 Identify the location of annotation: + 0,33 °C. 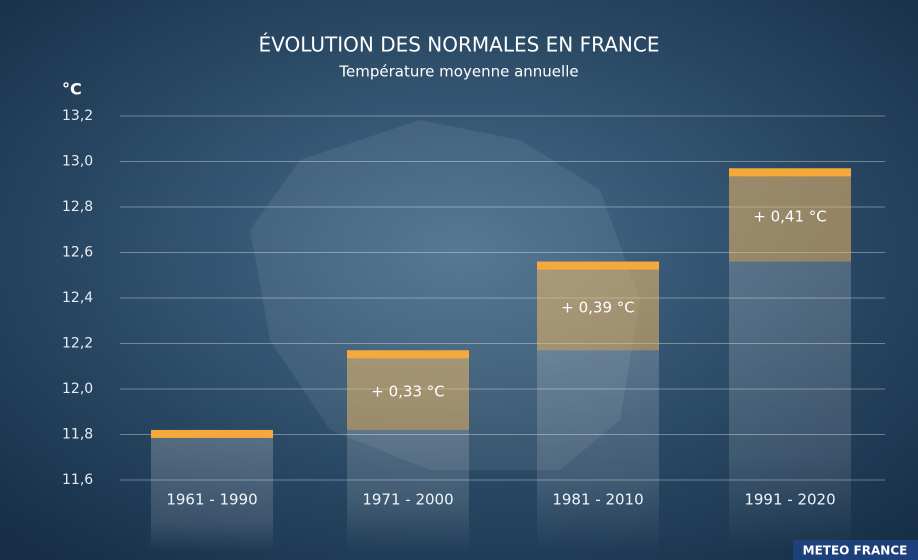
(407, 392).